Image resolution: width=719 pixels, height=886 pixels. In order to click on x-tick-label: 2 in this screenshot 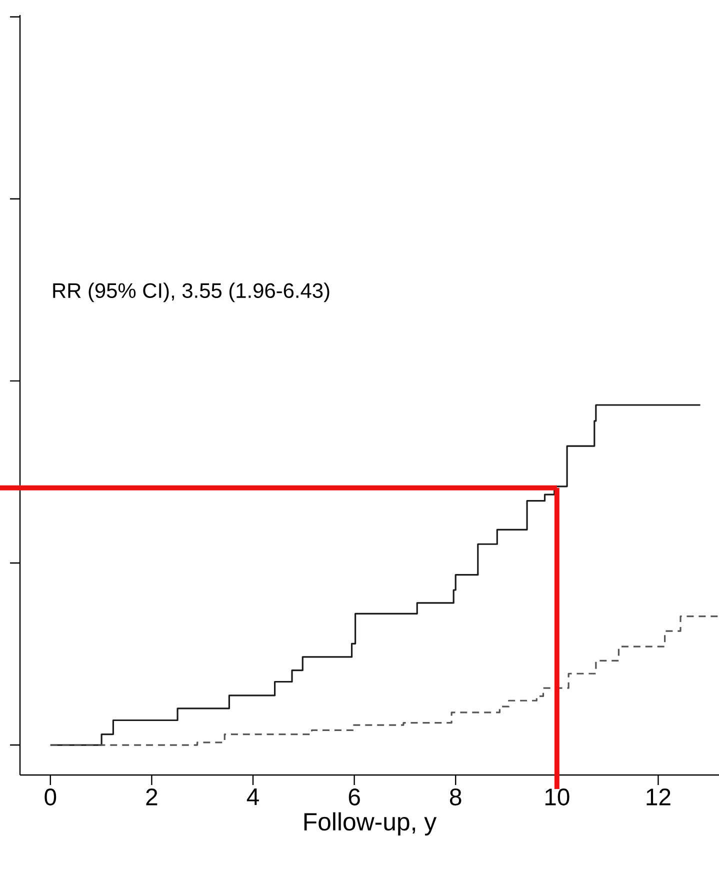, I will do `click(152, 797)`.